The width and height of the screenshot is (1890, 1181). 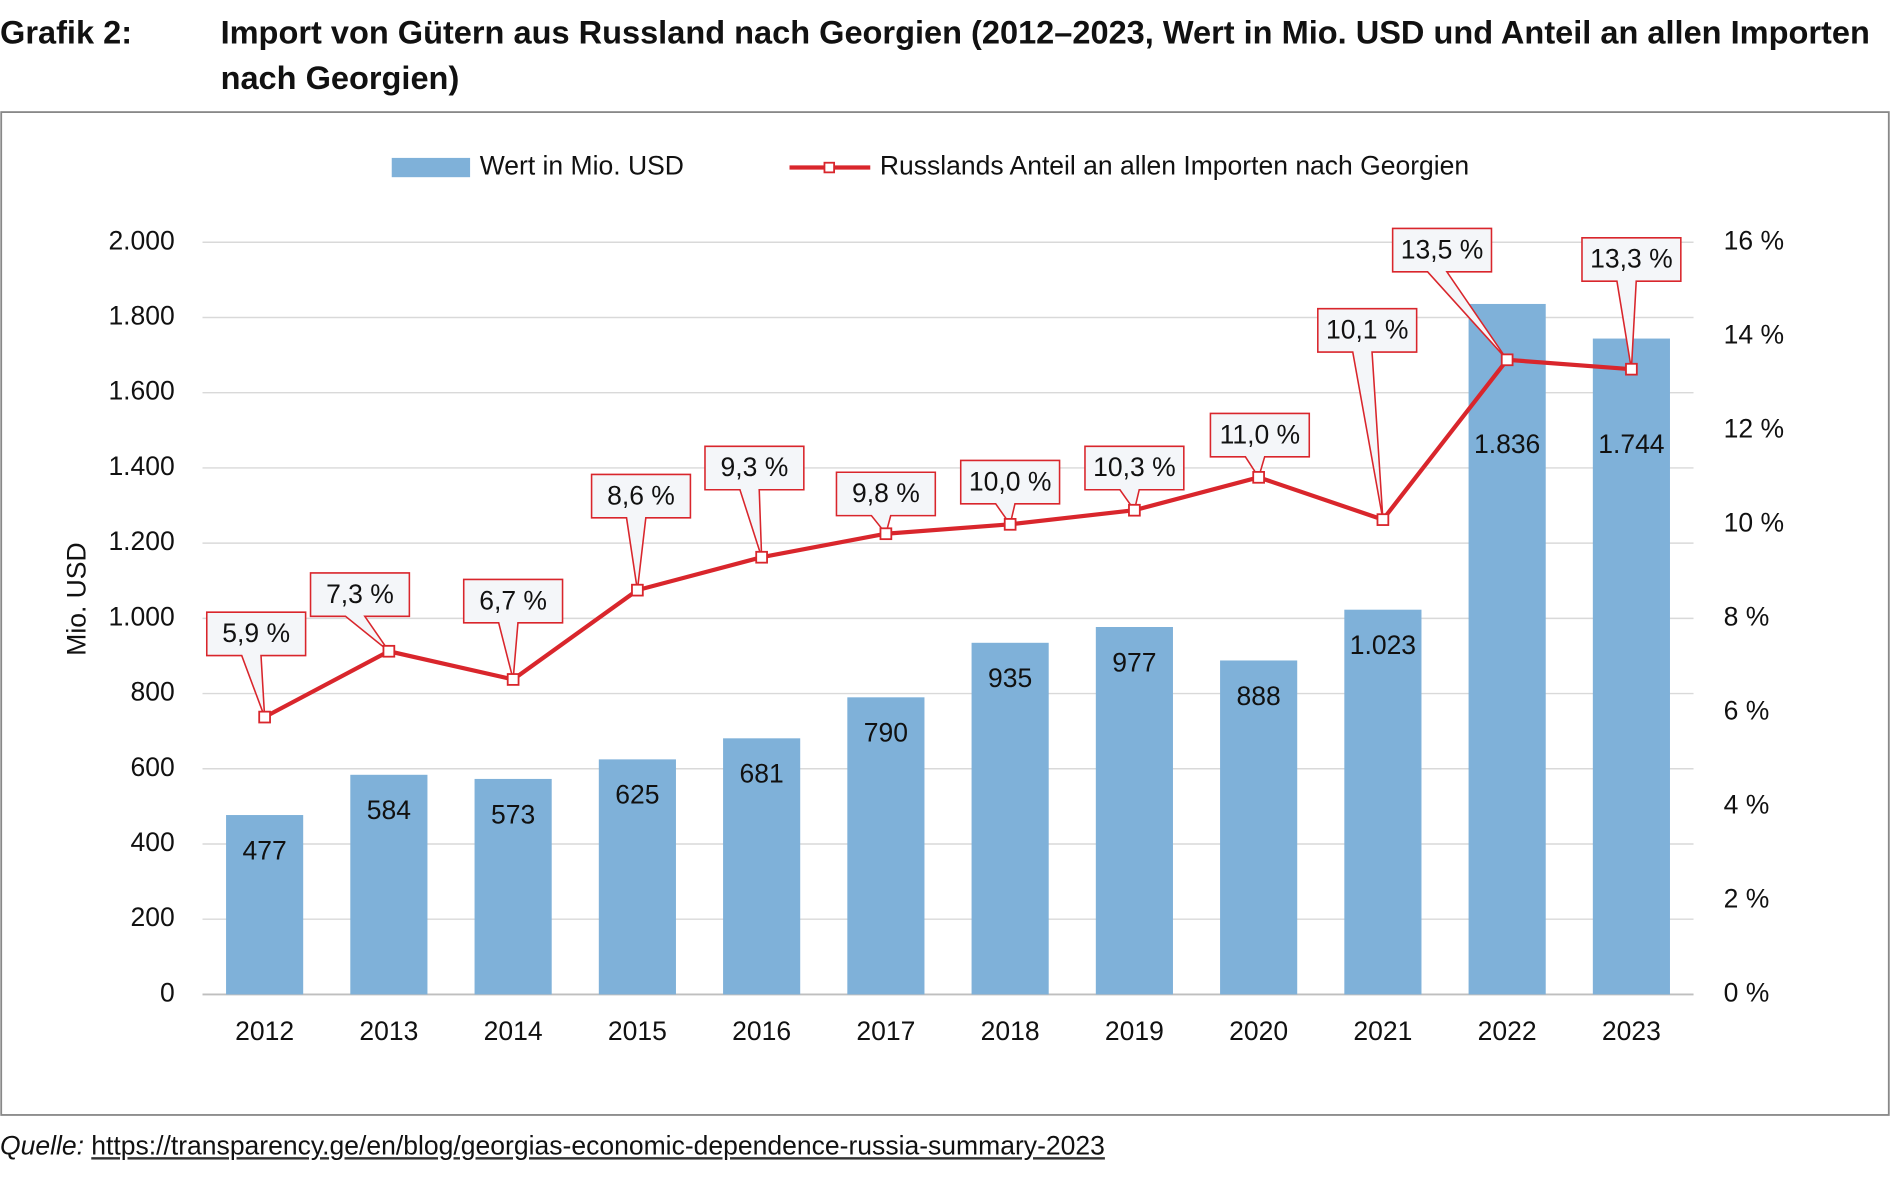 What do you see at coordinates (141, 616) in the screenshot?
I see `y-tick-label: 1.000` at bounding box center [141, 616].